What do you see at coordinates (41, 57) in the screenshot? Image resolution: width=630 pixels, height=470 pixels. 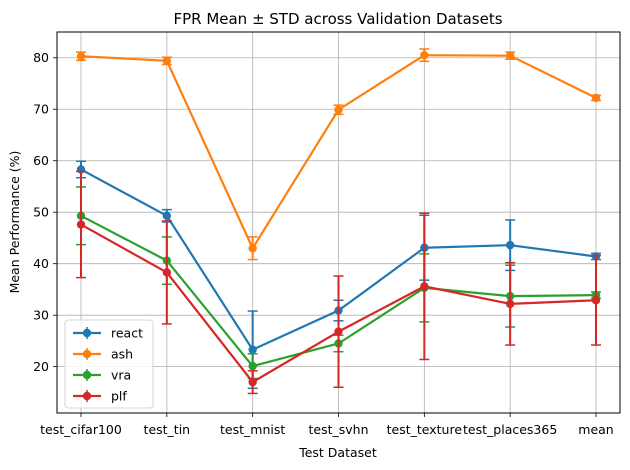 I see `y-tick-label: 80` at bounding box center [41, 57].